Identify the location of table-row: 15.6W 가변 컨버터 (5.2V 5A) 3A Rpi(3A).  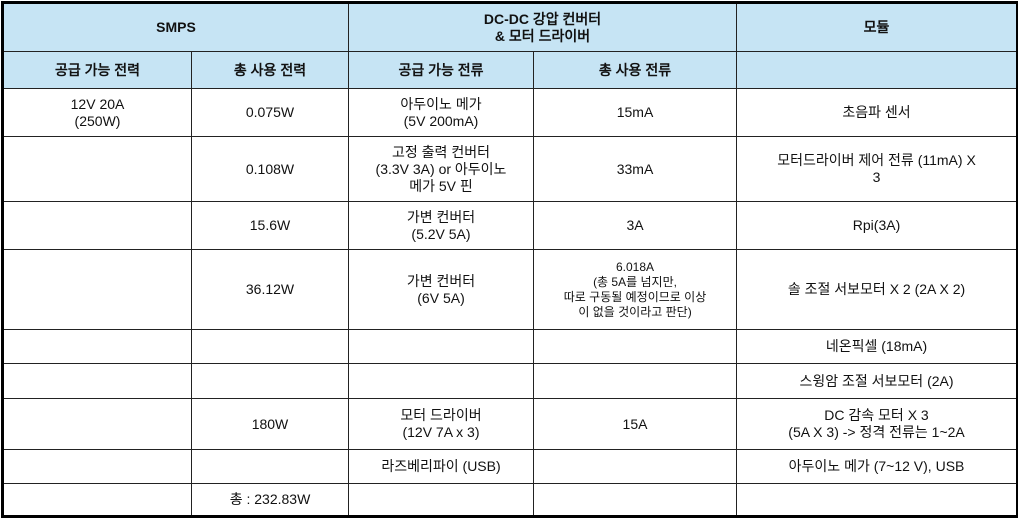
(510, 225).